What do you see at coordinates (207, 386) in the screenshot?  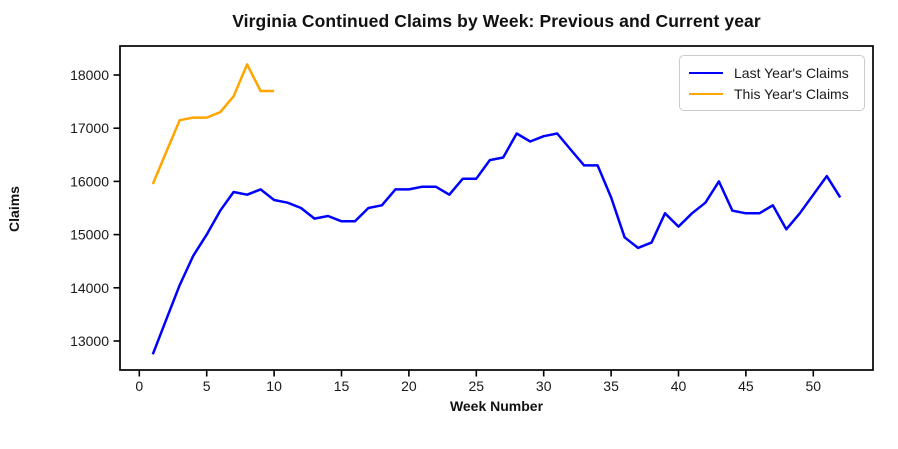 I see `x-tick-label: 5` at bounding box center [207, 386].